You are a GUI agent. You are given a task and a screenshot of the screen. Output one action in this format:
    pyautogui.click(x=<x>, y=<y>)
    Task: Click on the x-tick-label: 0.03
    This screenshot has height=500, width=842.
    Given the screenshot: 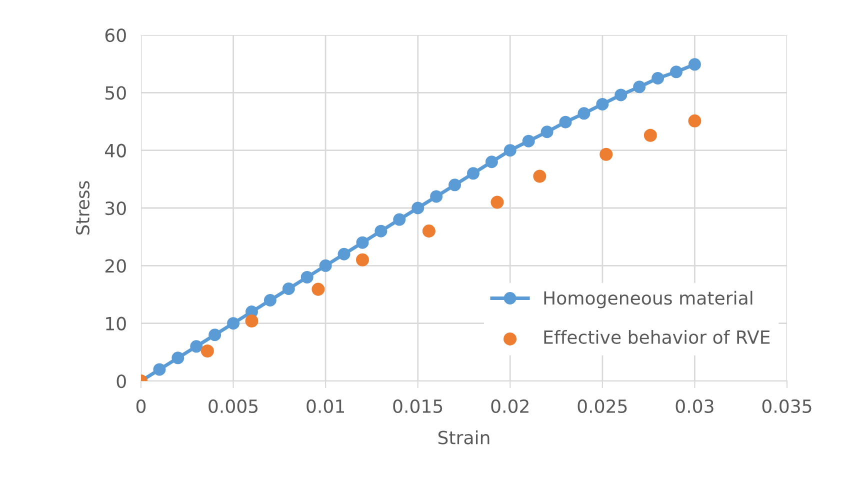 What is the action you would take?
    pyautogui.click(x=695, y=406)
    